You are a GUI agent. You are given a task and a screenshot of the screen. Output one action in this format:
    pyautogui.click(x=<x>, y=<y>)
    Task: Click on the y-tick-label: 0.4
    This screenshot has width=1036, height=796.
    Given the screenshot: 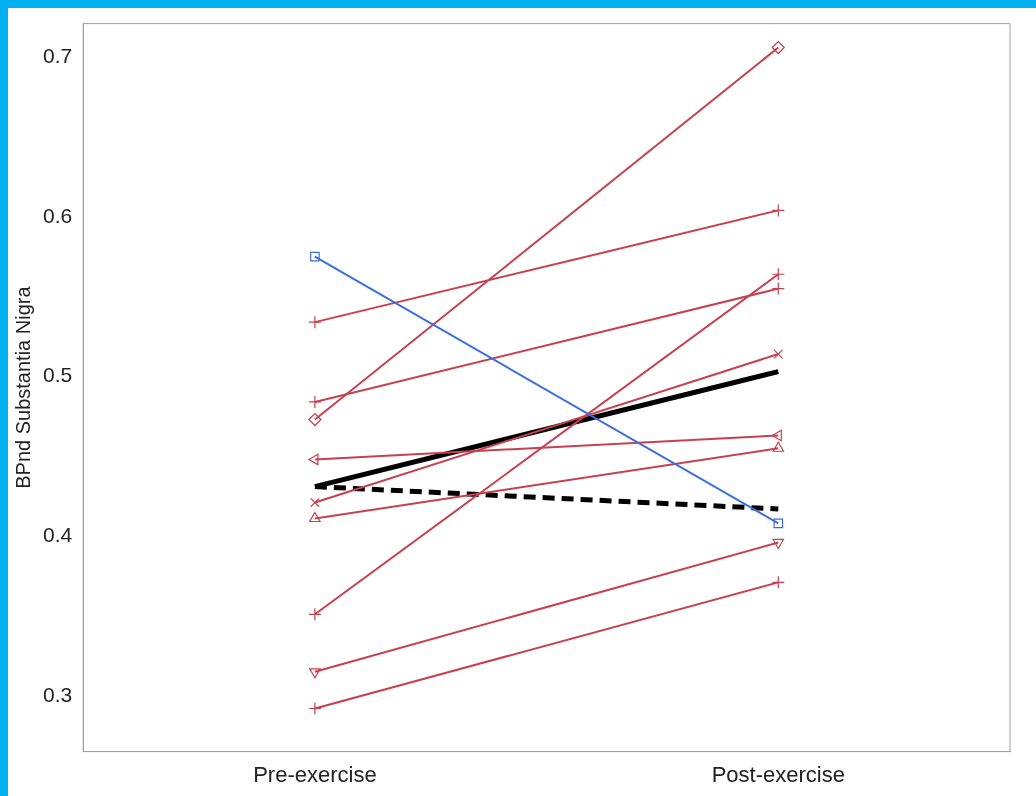 What is the action you would take?
    pyautogui.click(x=57, y=534)
    